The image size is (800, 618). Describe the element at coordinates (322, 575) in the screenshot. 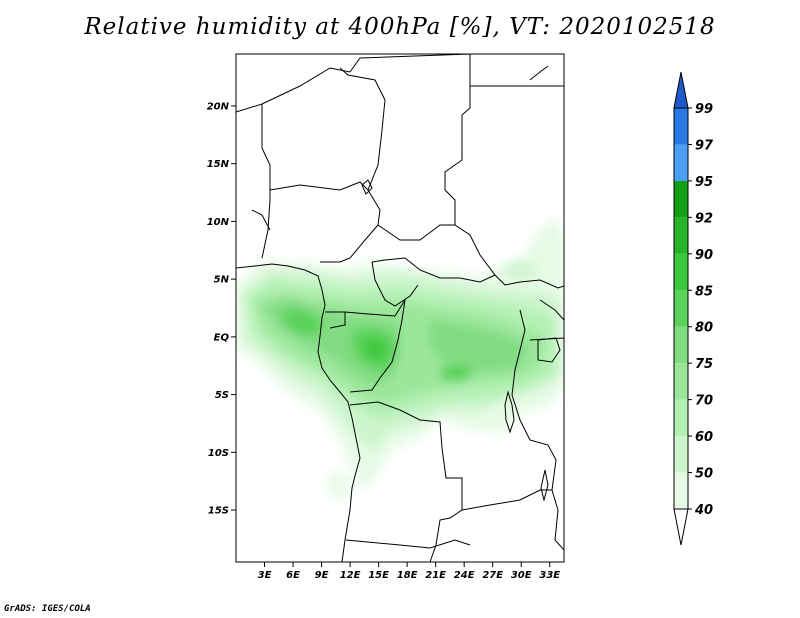

I see `lon-tick-label: 9E` at that location.